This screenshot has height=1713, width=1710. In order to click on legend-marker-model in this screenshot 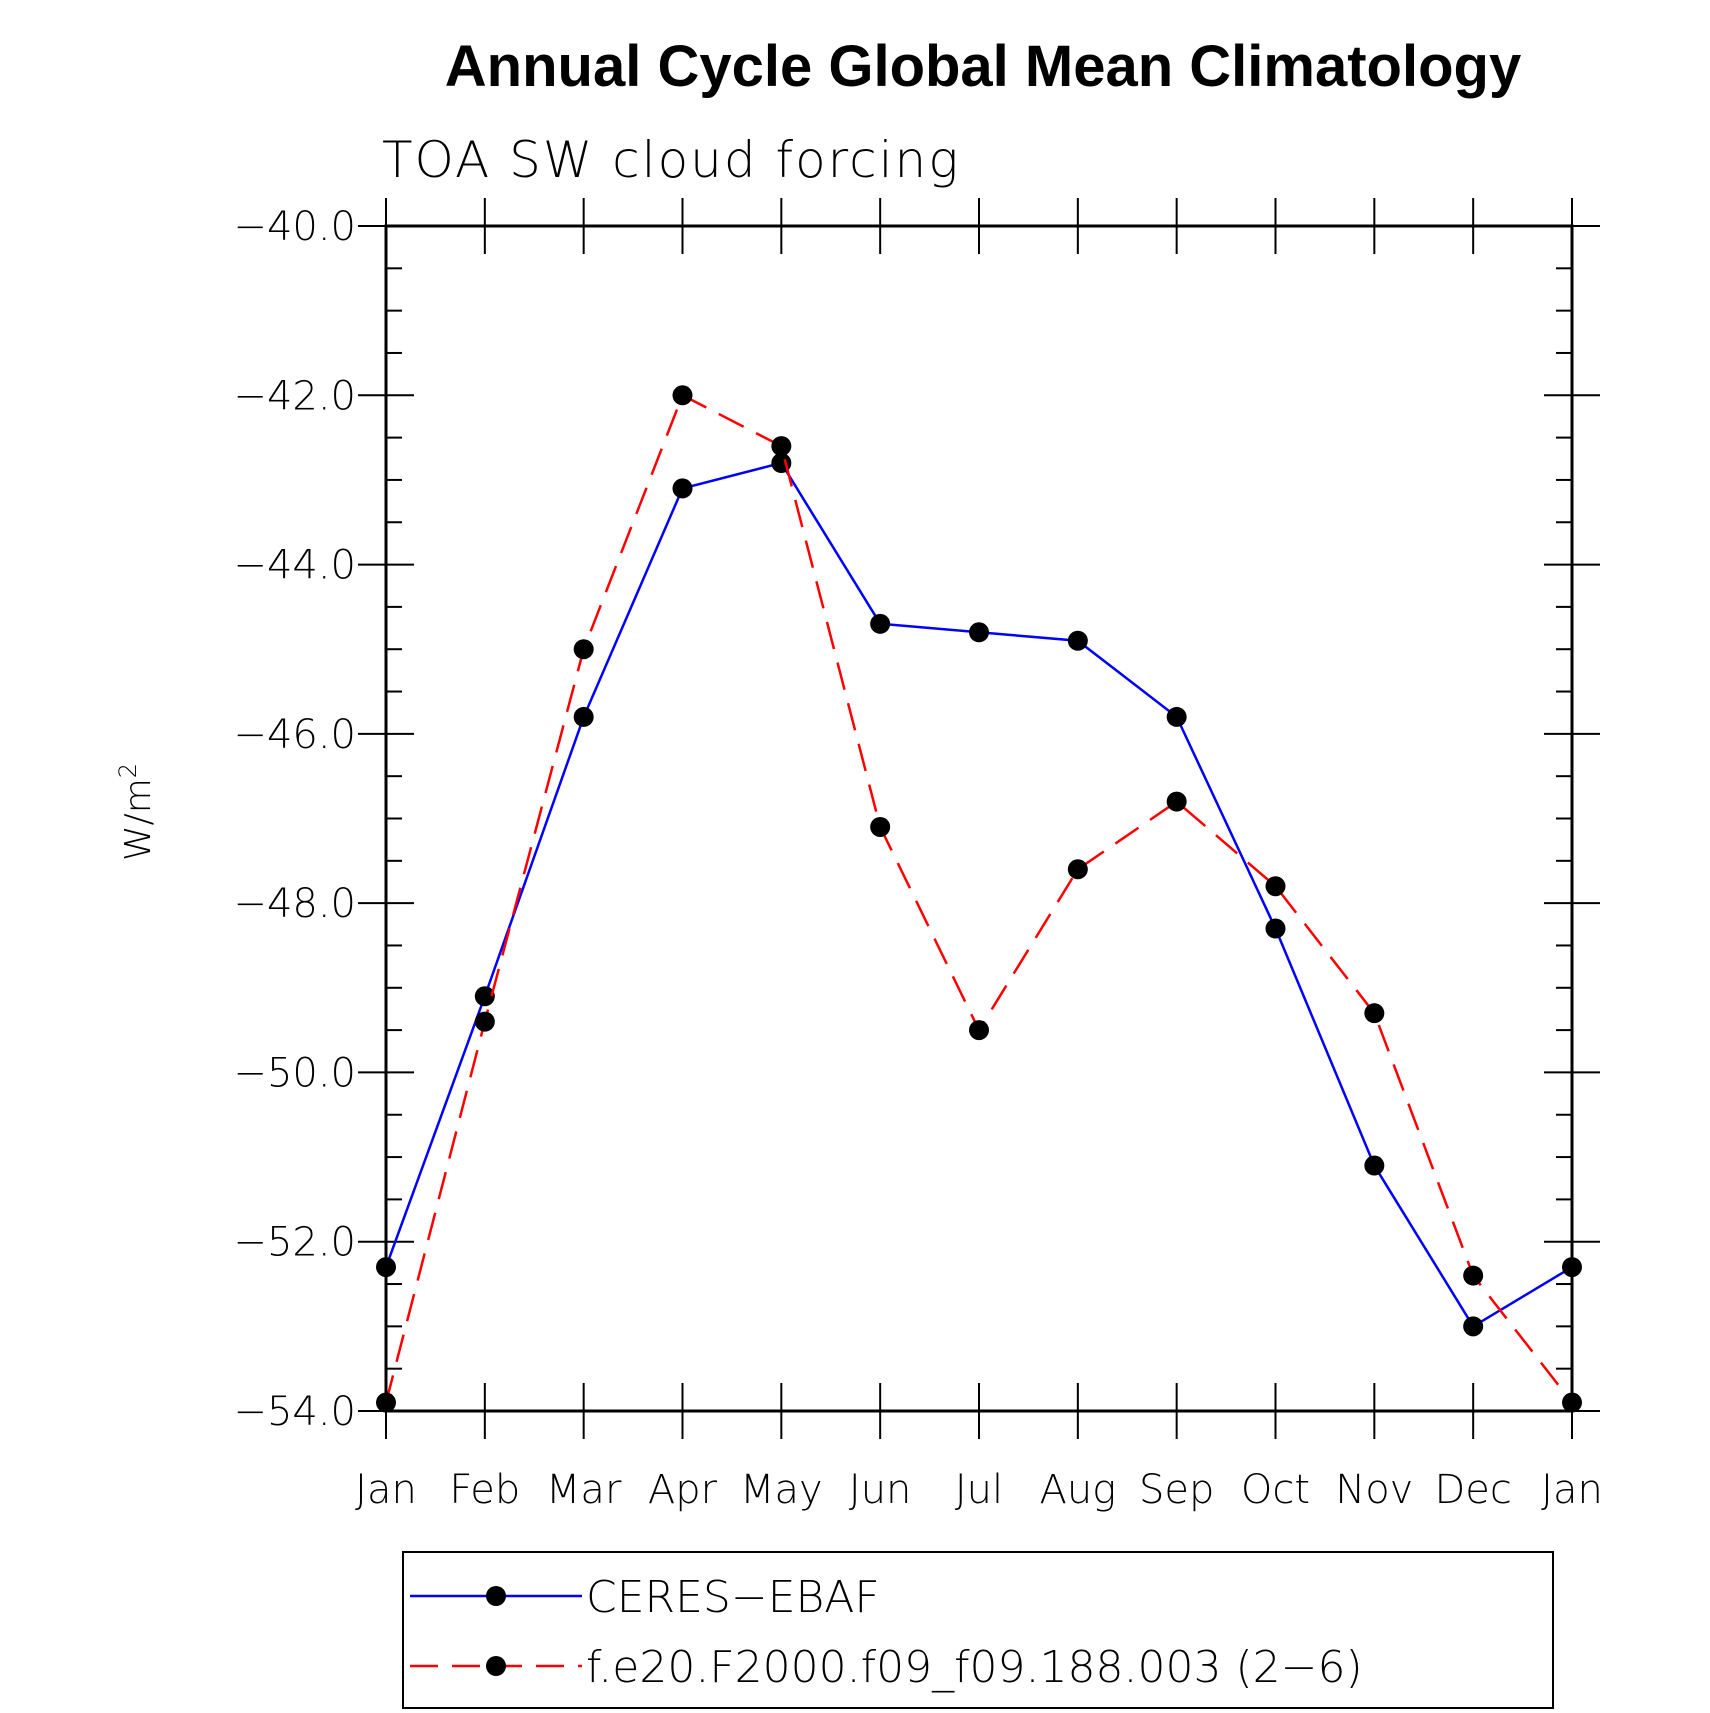, I will do `click(496, 1666)`.